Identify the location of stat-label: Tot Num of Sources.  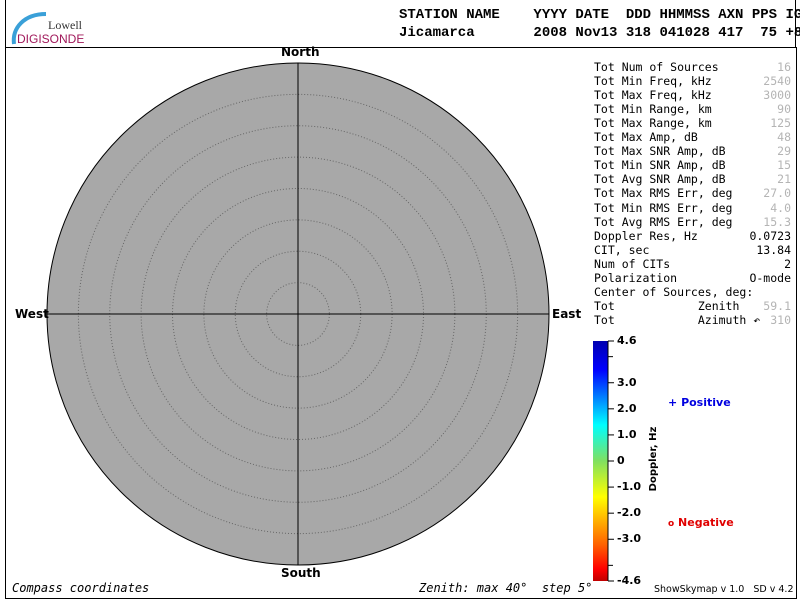
(656, 67).